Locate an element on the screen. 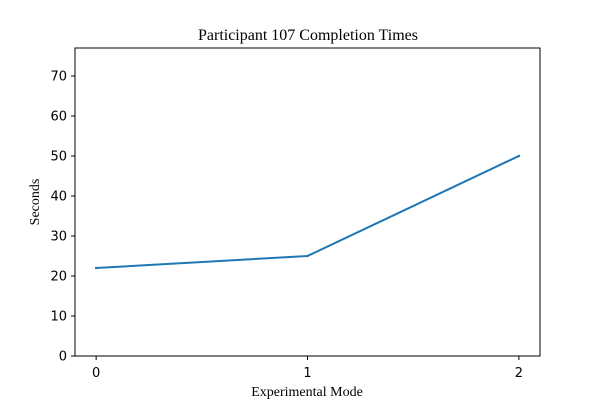 The image size is (600, 400). y-tick-label: 50 is located at coordinates (58, 157).